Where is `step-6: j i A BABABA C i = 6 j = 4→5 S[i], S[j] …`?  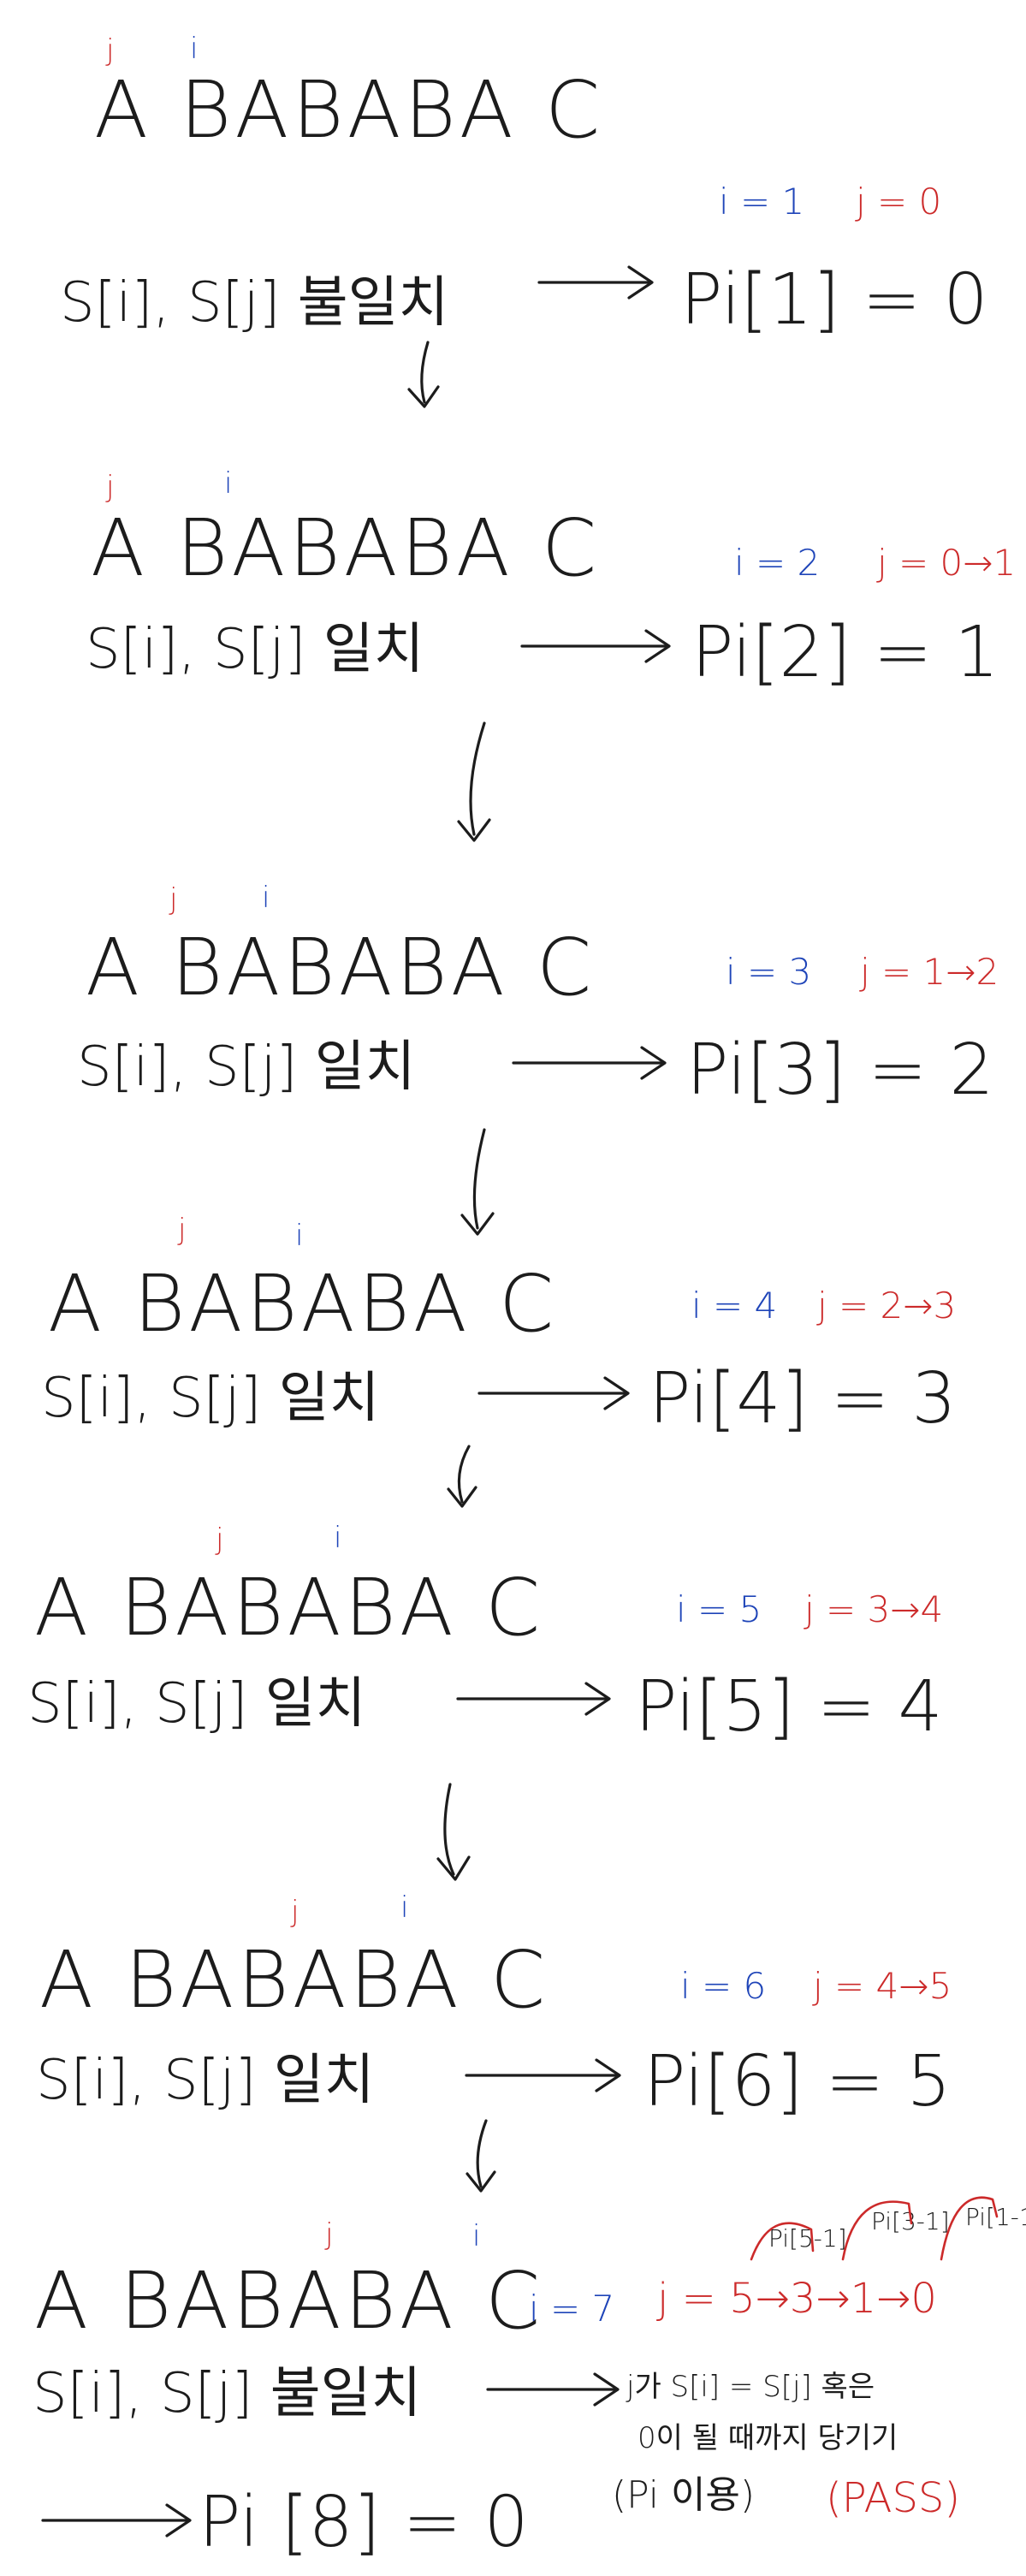 step-6: j i A BABABA C i = 6 j = 4→5 S[i], S[j] … is located at coordinates (494, 2041).